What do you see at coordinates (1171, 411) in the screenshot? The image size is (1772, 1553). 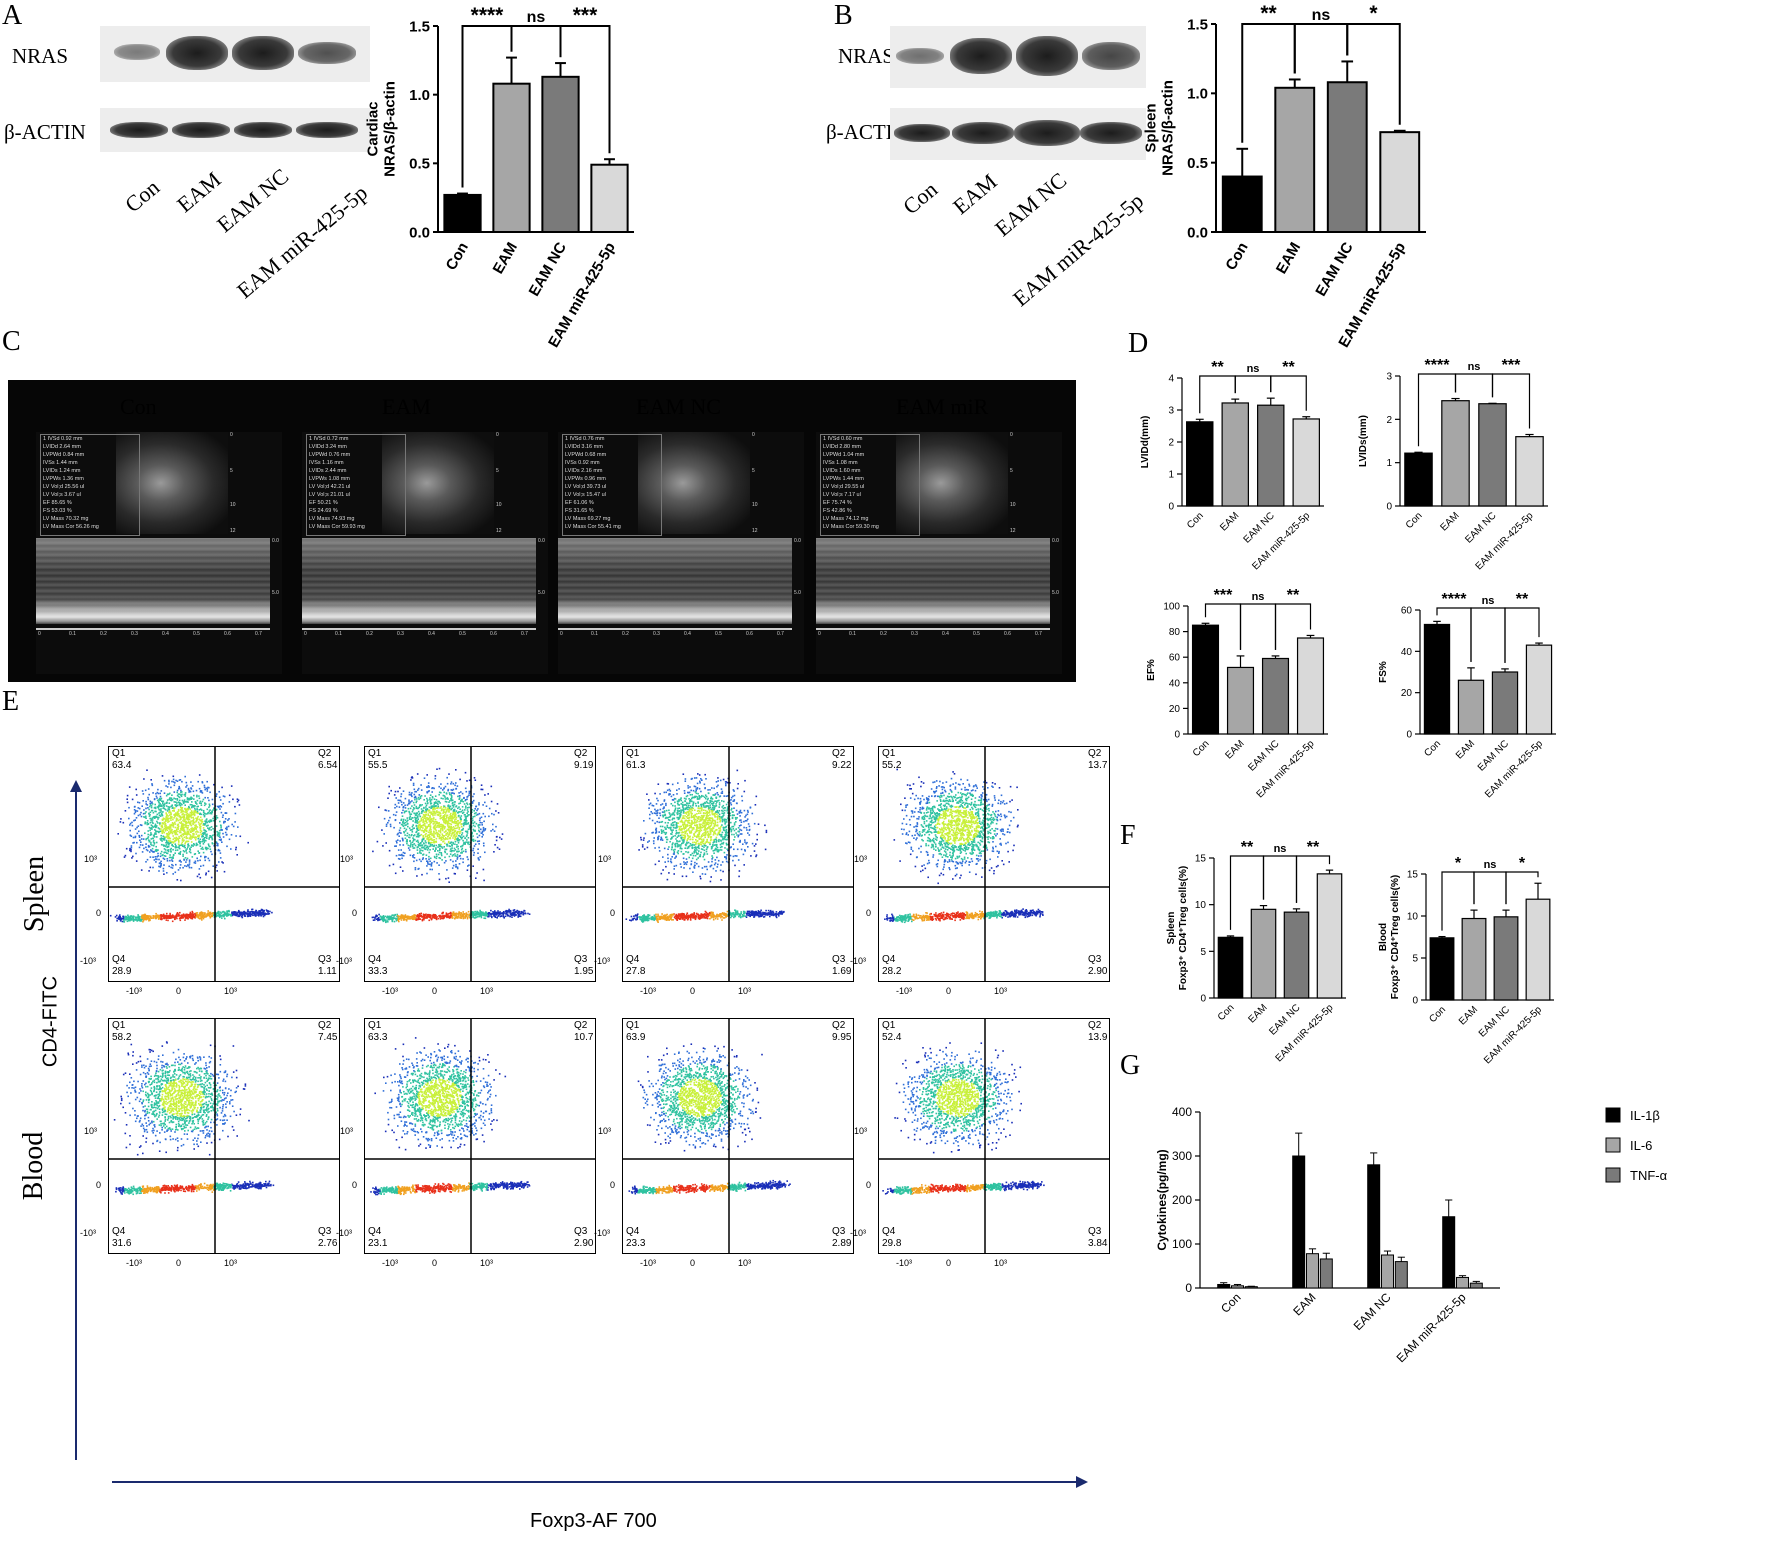 I see `y-tick-label: 3` at bounding box center [1171, 411].